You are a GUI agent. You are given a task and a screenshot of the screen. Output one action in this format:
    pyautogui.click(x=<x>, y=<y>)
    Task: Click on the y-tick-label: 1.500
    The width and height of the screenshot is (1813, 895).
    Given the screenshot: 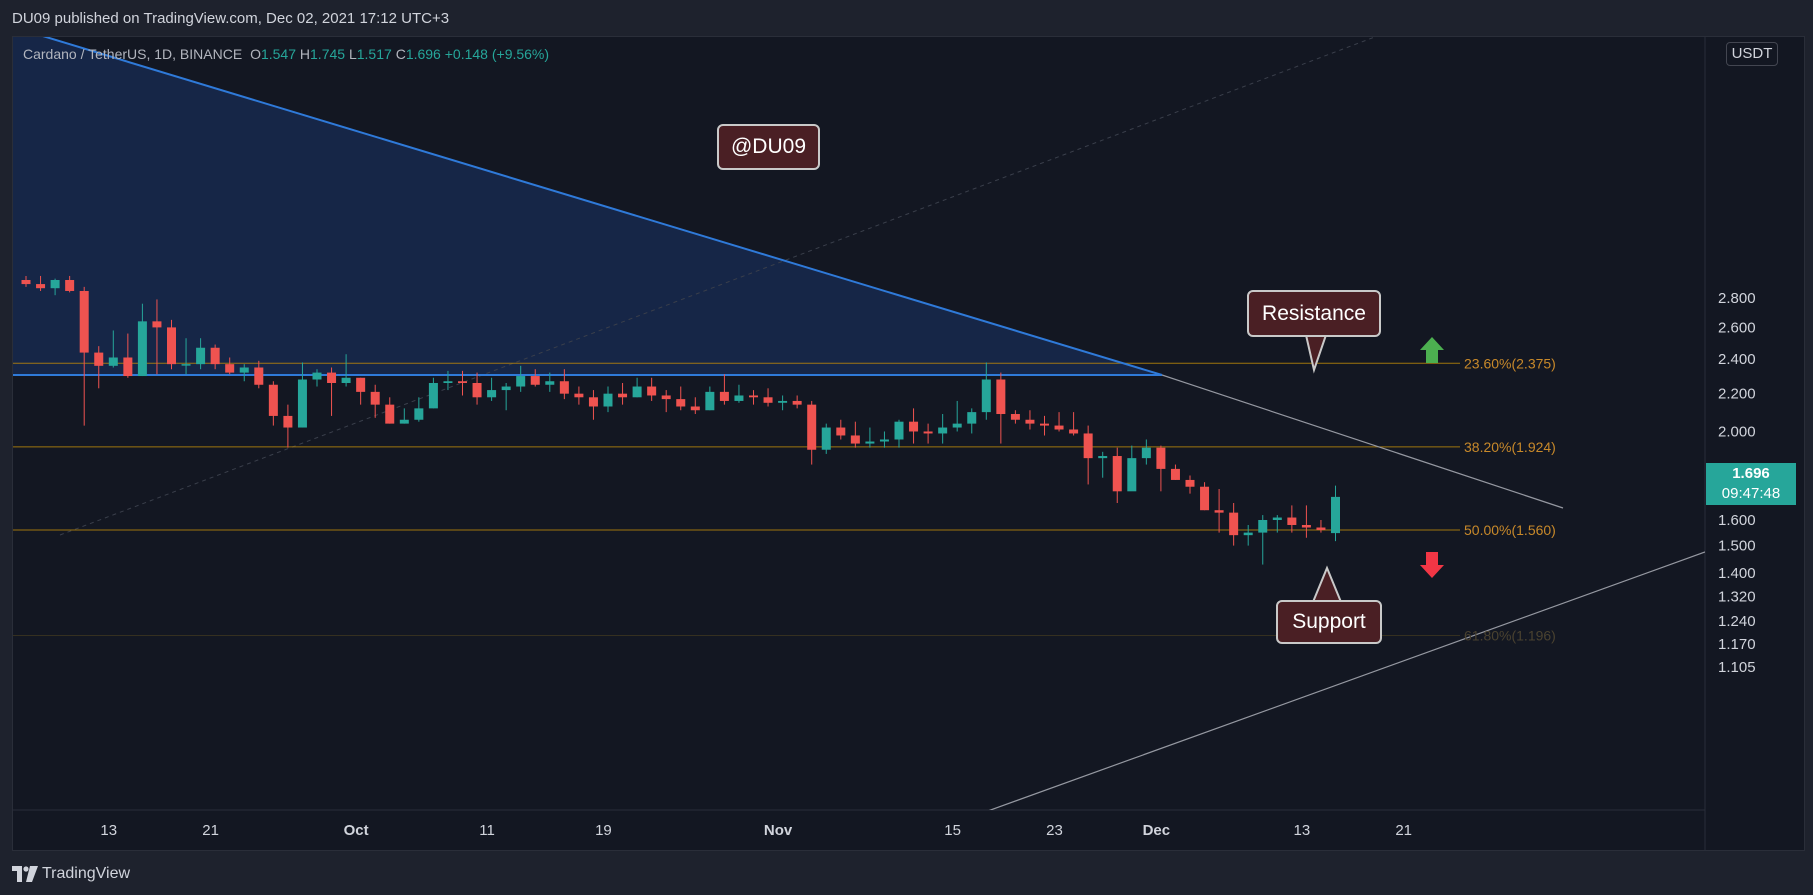 What is the action you would take?
    pyautogui.click(x=1737, y=546)
    